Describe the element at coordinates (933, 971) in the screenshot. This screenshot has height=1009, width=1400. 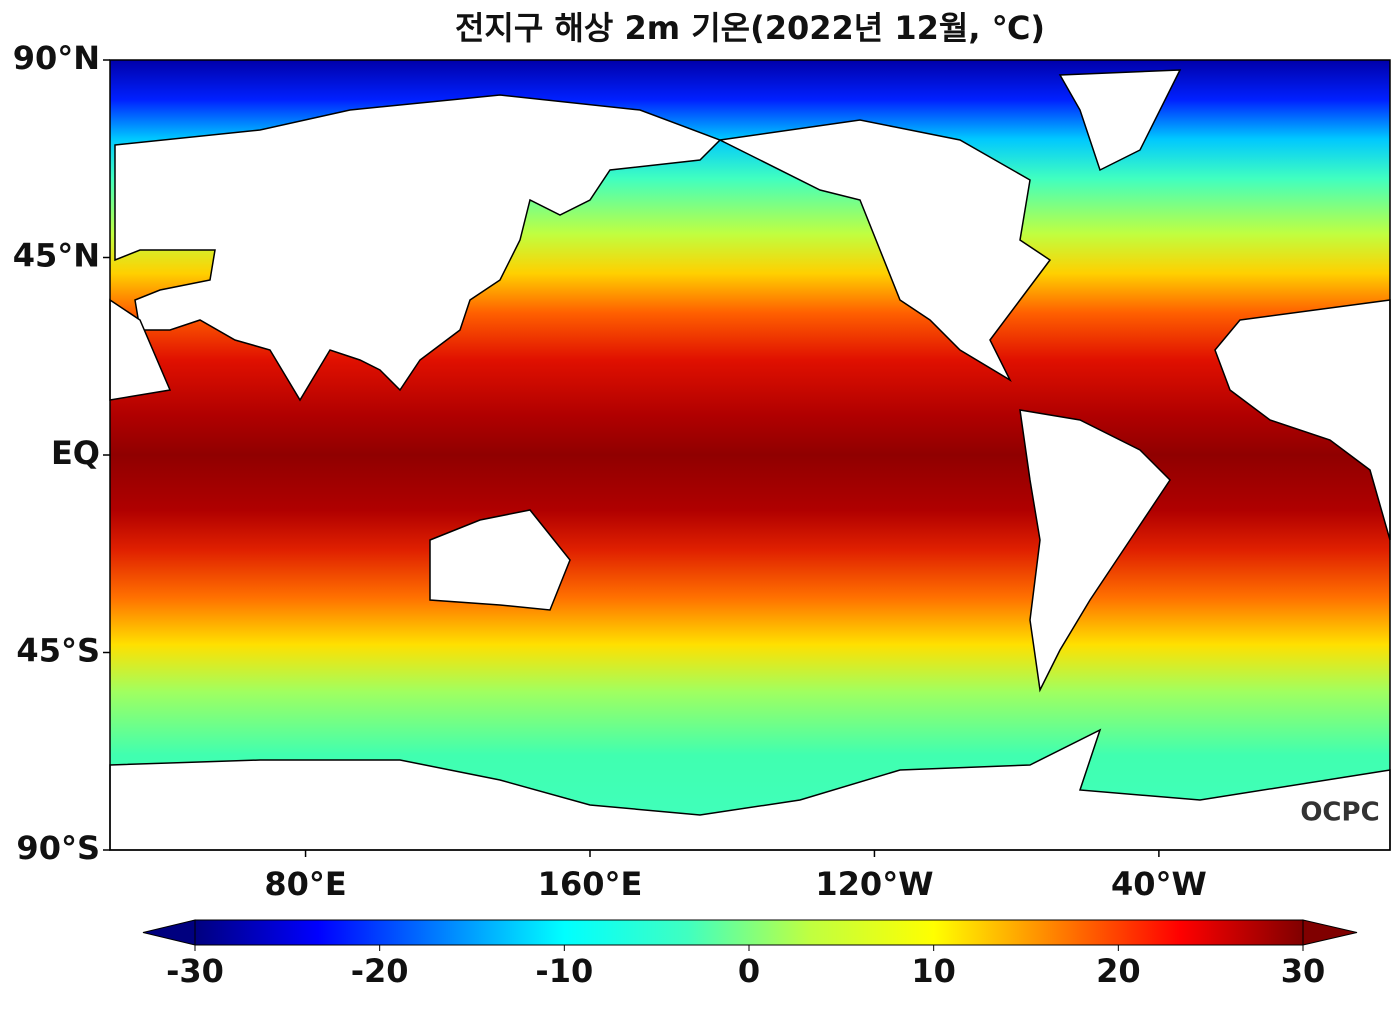
I see `colorbar-tick-label: 10` at that location.